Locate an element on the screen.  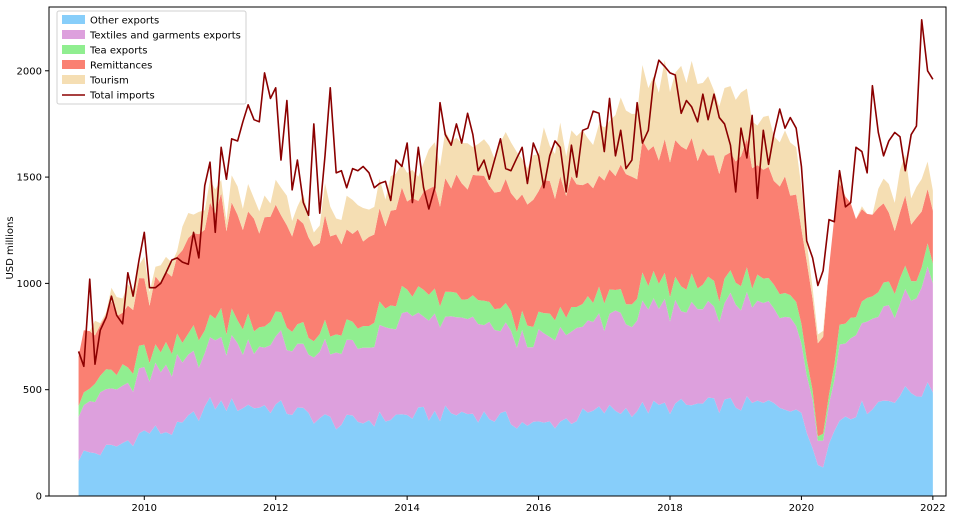
x-axis-ticks: 2010 2012 2014 2016 2018 2020 2022 is located at coordinates (539, 505).